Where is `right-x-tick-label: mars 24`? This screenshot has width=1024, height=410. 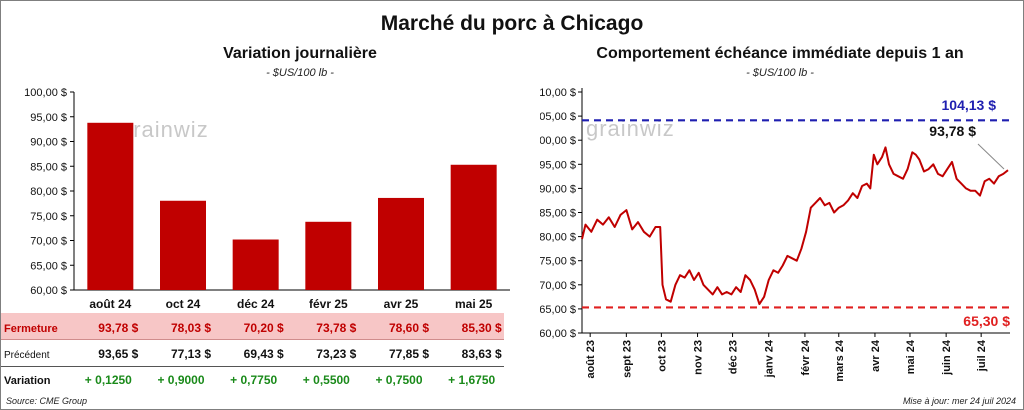
right-x-tick-label: mars 24 is located at coordinates (840, 360).